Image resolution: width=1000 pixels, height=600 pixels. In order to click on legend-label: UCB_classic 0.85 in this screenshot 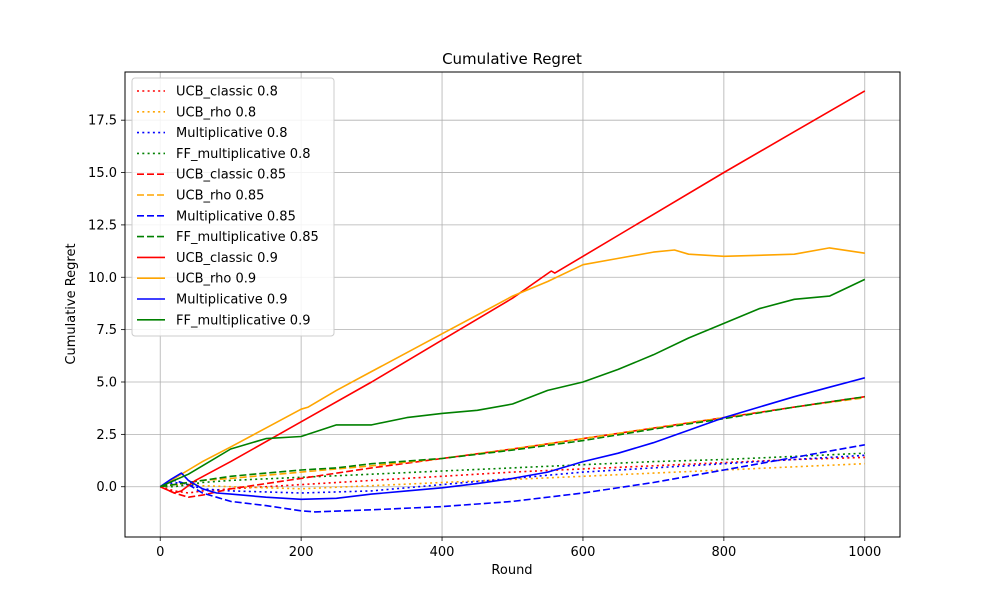, I will do `click(231, 175)`.